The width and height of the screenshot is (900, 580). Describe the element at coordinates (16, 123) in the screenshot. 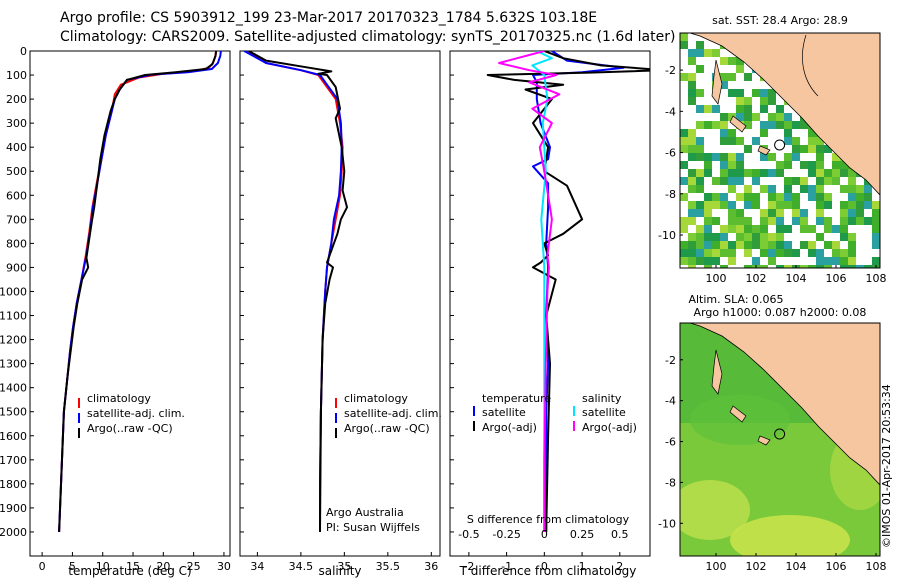

I see `y-tick-label: 300` at that location.